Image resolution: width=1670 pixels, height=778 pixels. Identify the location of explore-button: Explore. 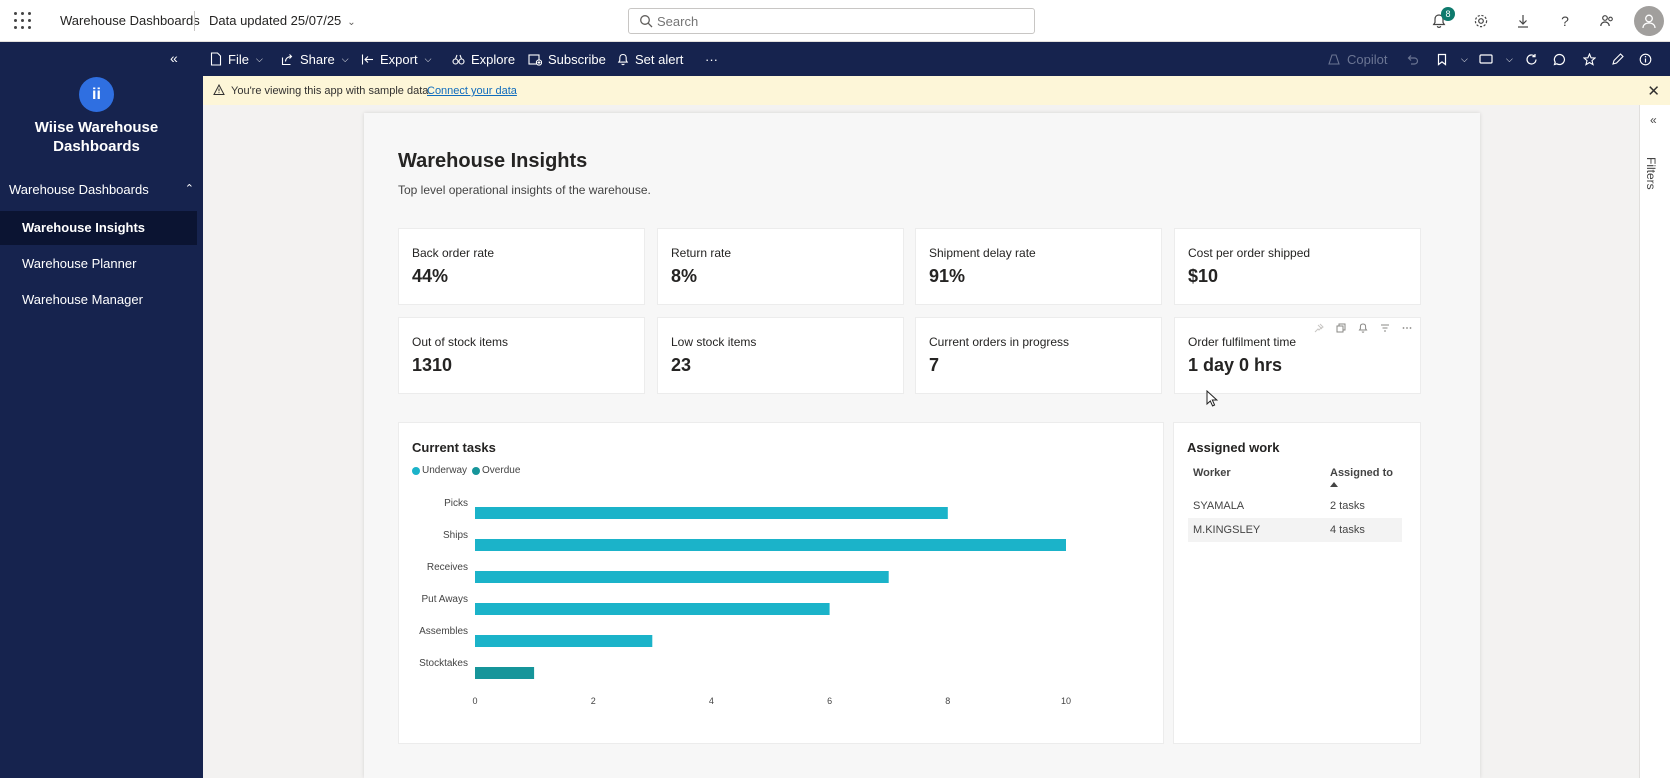
(483, 59).